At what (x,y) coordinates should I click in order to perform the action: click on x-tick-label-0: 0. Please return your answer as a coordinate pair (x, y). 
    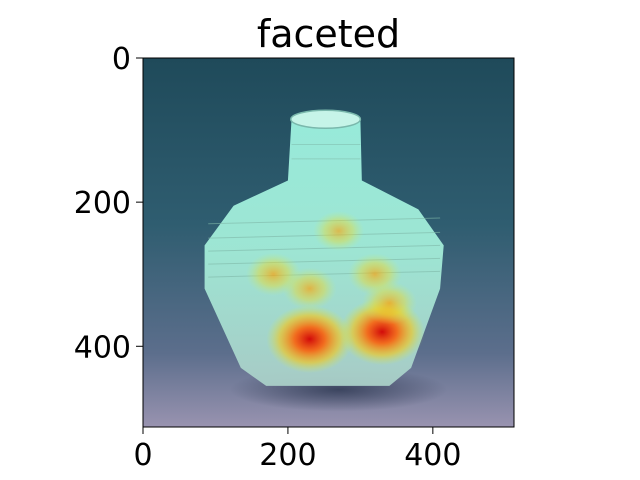
    Looking at the image, I should click on (142, 455).